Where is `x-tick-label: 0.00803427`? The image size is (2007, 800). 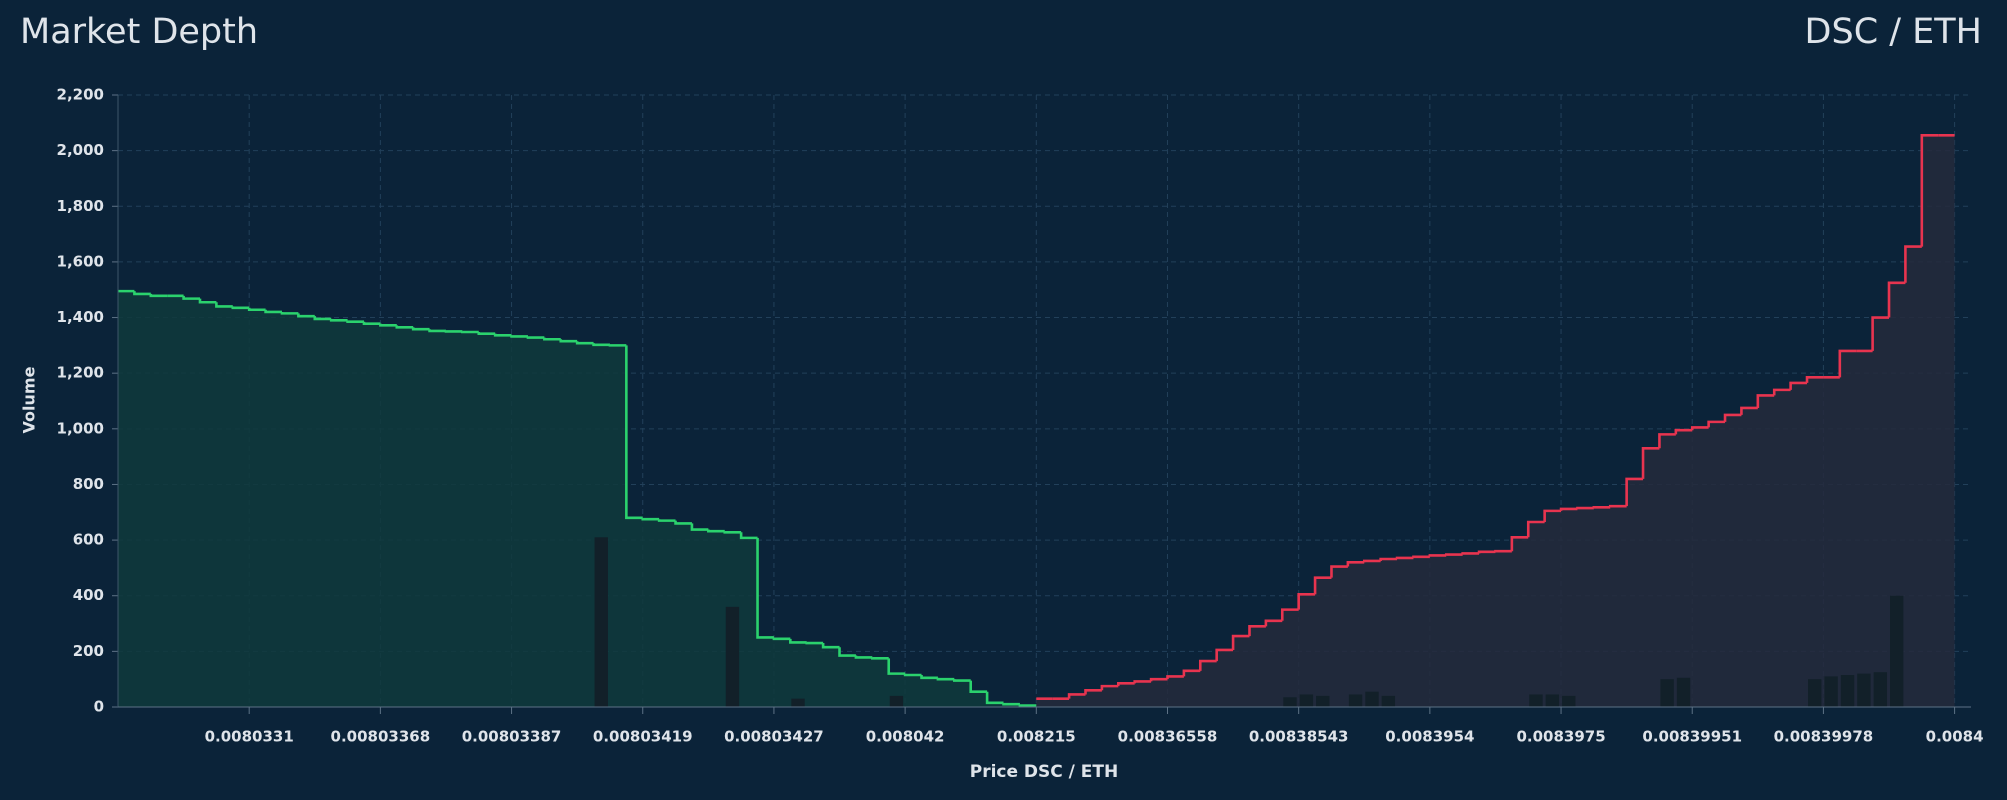 x-tick-label: 0.00803427 is located at coordinates (774, 737).